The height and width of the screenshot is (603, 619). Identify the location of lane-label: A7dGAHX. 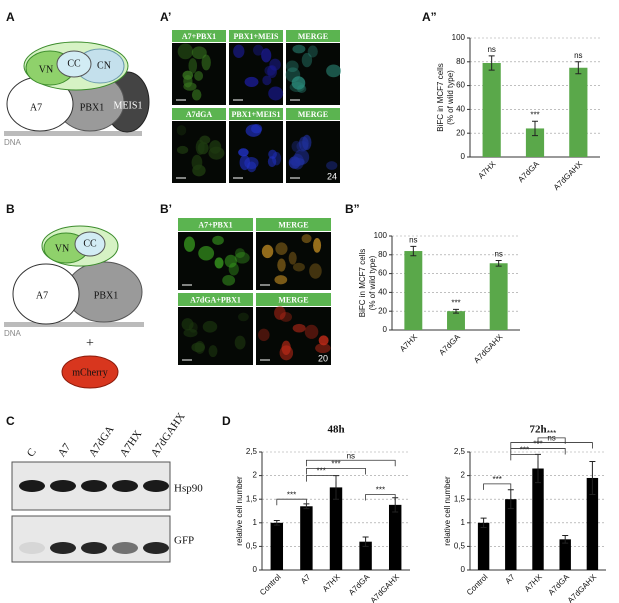
(168, 435).